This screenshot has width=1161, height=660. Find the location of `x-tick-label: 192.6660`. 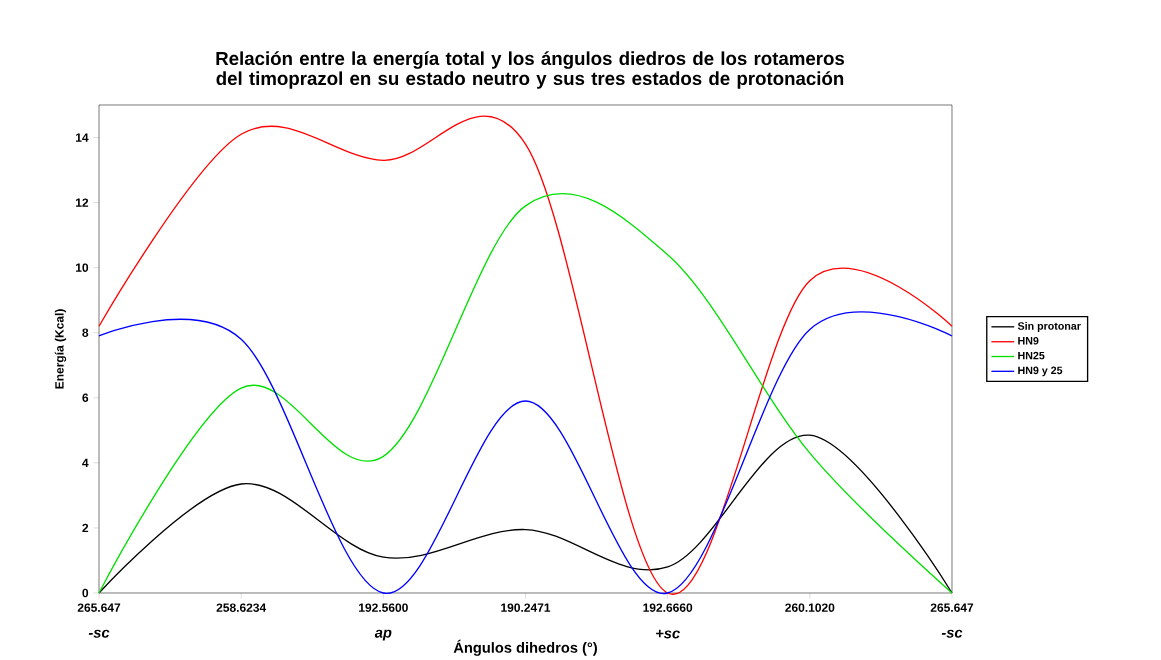

x-tick-label: 192.6660 is located at coordinates (668, 607).